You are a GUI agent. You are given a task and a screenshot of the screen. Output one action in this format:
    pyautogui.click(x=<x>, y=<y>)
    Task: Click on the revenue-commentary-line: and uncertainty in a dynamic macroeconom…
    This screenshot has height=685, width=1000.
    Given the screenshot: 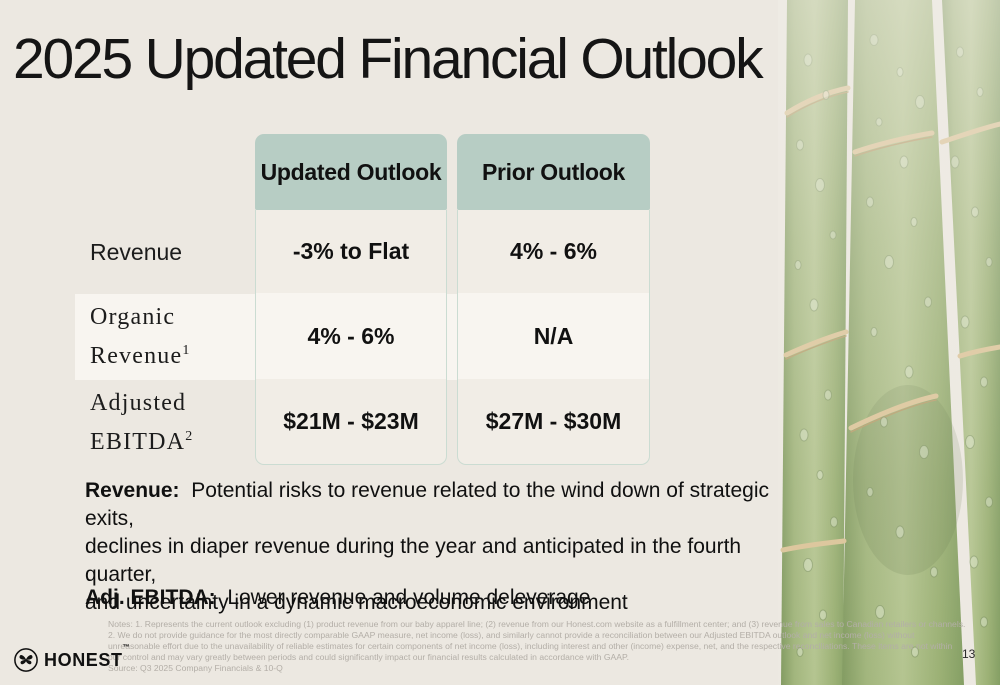 What is the action you would take?
    pyautogui.click(x=356, y=602)
    